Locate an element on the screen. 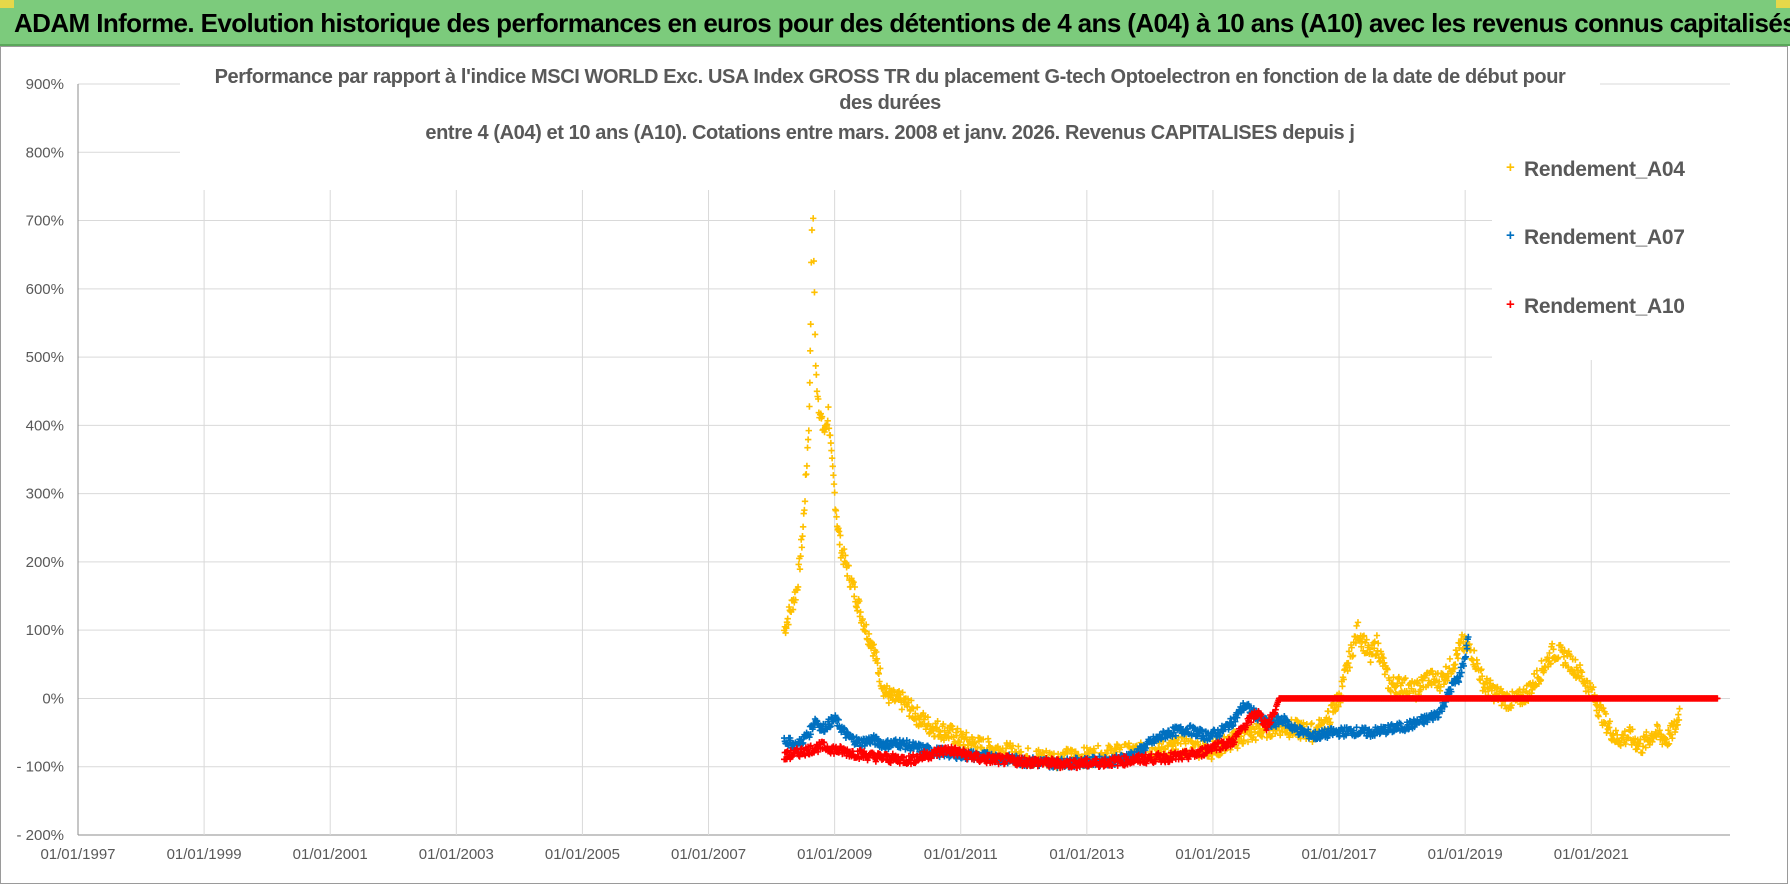 The height and width of the screenshot is (886, 1790). x-tick-label: 01/01/2013 is located at coordinates (1086, 854).